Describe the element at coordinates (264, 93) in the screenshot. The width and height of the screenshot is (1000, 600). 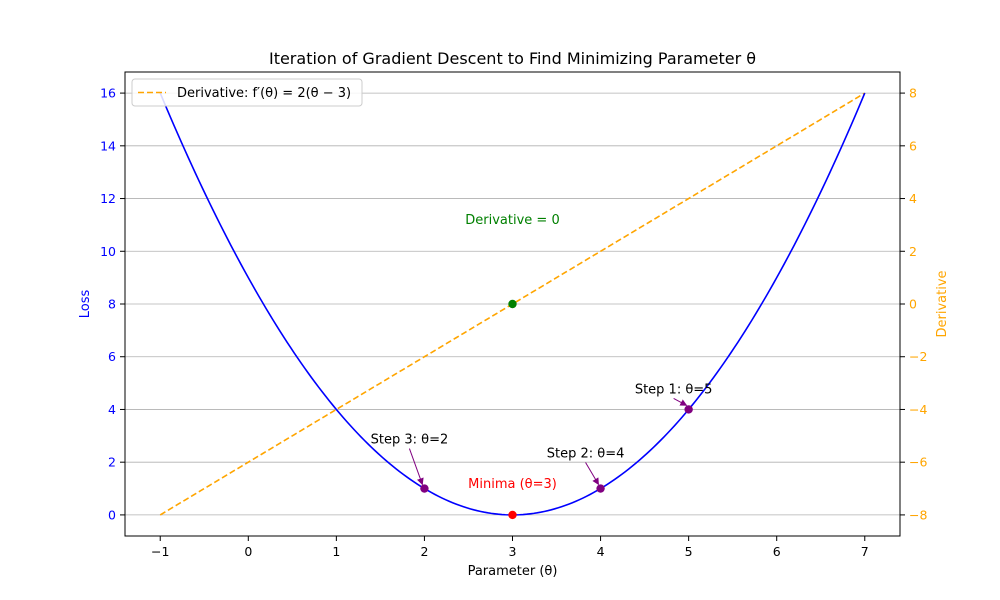
I see `legend-derivative-label: Derivative: f′(θ) = 2(θ − 3)` at that location.